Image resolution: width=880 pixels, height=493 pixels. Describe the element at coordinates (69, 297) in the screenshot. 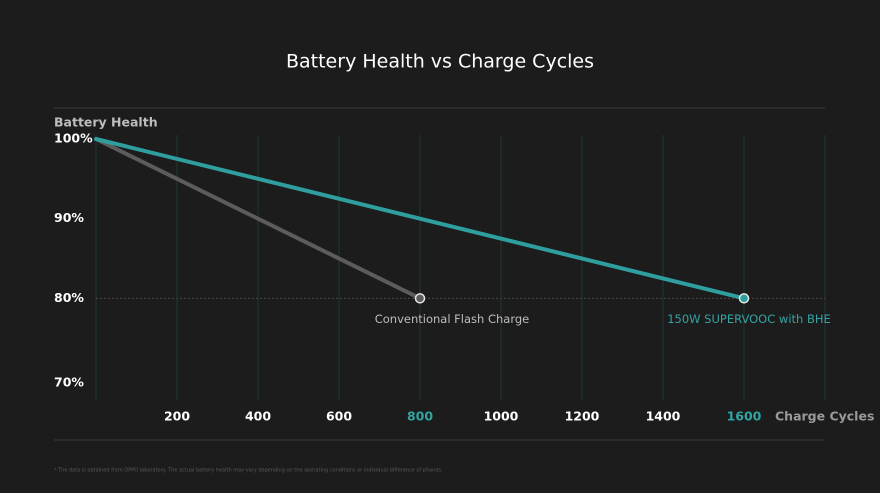

I see `y-tick-label: 80%` at that location.